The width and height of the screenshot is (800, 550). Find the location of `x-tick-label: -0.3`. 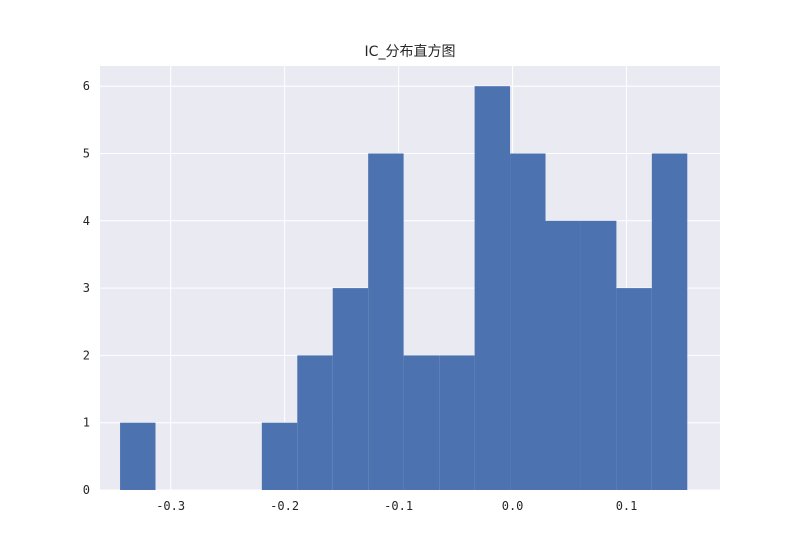

x-tick-label: -0.3 is located at coordinates (170, 506).